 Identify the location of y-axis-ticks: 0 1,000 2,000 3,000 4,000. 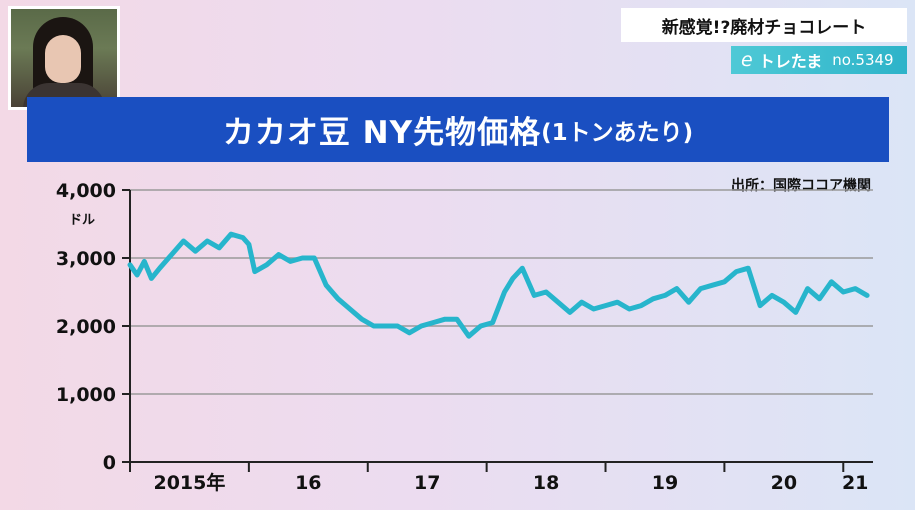
(93, 327).